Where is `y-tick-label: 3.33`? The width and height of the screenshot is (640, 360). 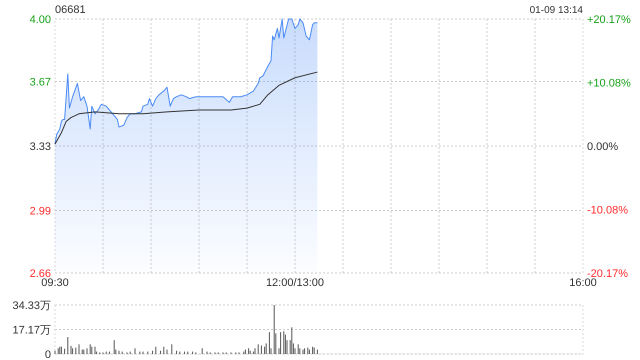 y-tick-label: 3.33 is located at coordinates (40, 147).